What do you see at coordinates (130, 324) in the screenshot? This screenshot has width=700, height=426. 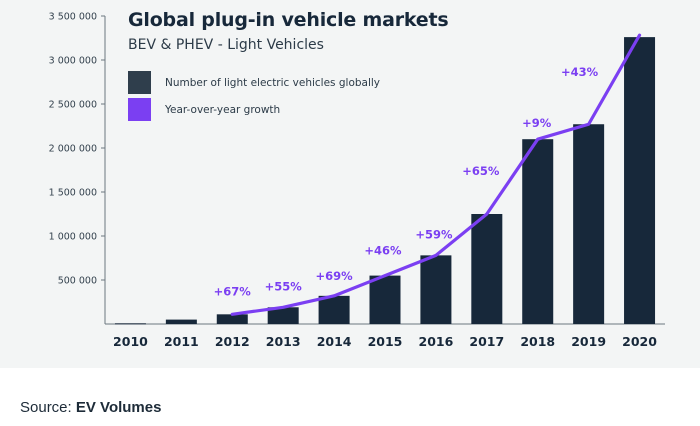 I see `bar-2010` at bounding box center [130, 324].